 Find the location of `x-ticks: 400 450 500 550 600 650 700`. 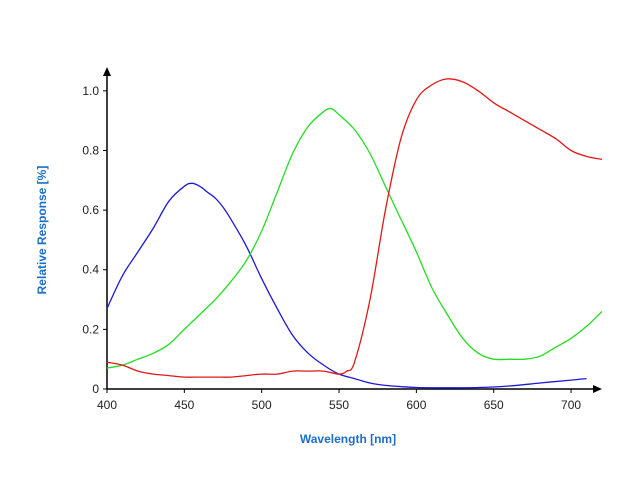

x-ticks: 400 450 500 550 600 650 700 is located at coordinates (339, 400).